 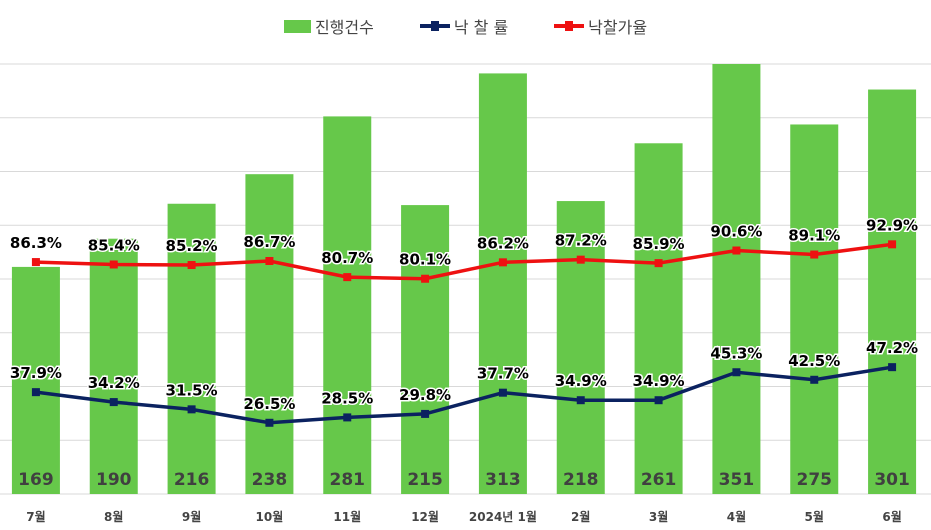 What do you see at coordinates (736, 232) in the screenshot?
I see `data-label: 90.6%` at bounding box center [736, 232].